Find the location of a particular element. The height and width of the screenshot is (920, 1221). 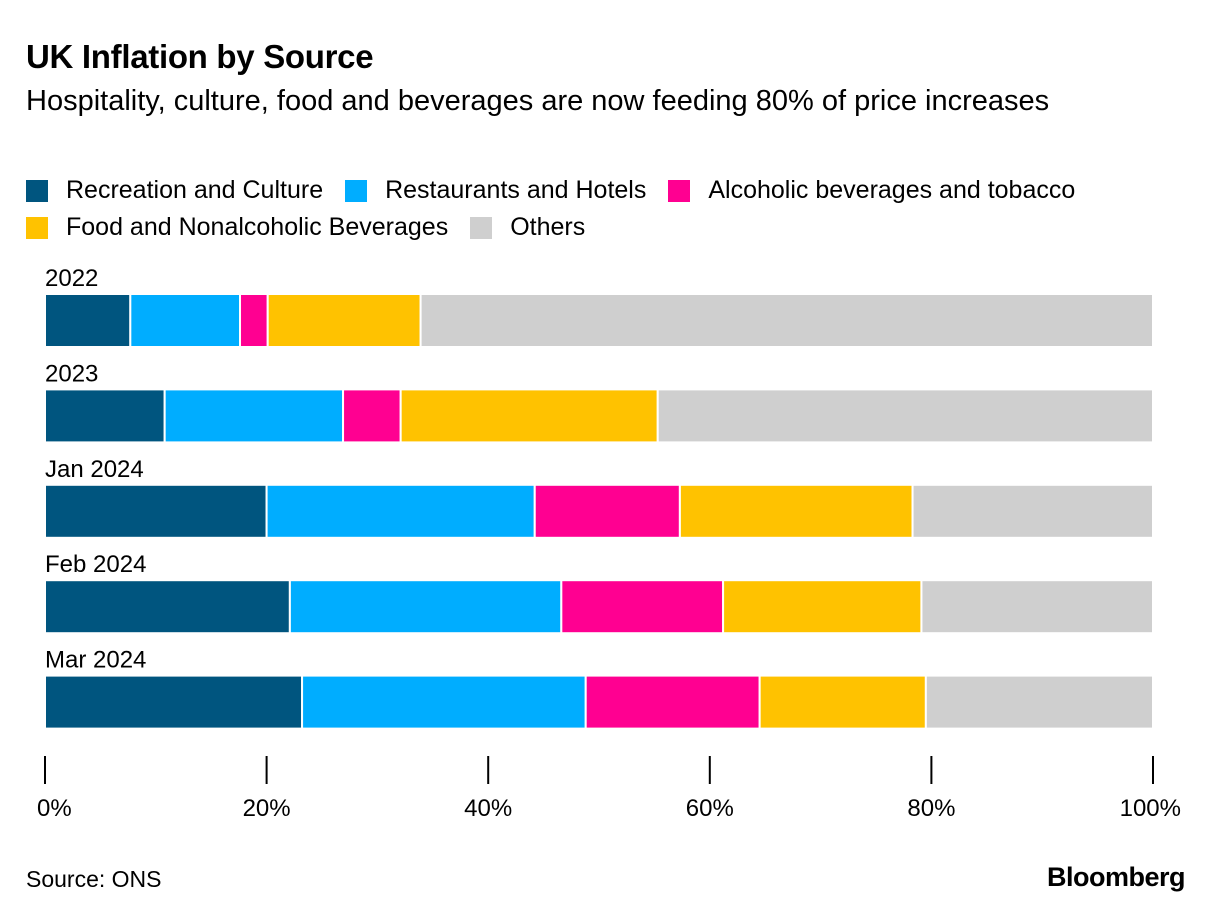

bar-segment-jan-2024-restaurants-and-hotels is located at coordinates (400, 511).